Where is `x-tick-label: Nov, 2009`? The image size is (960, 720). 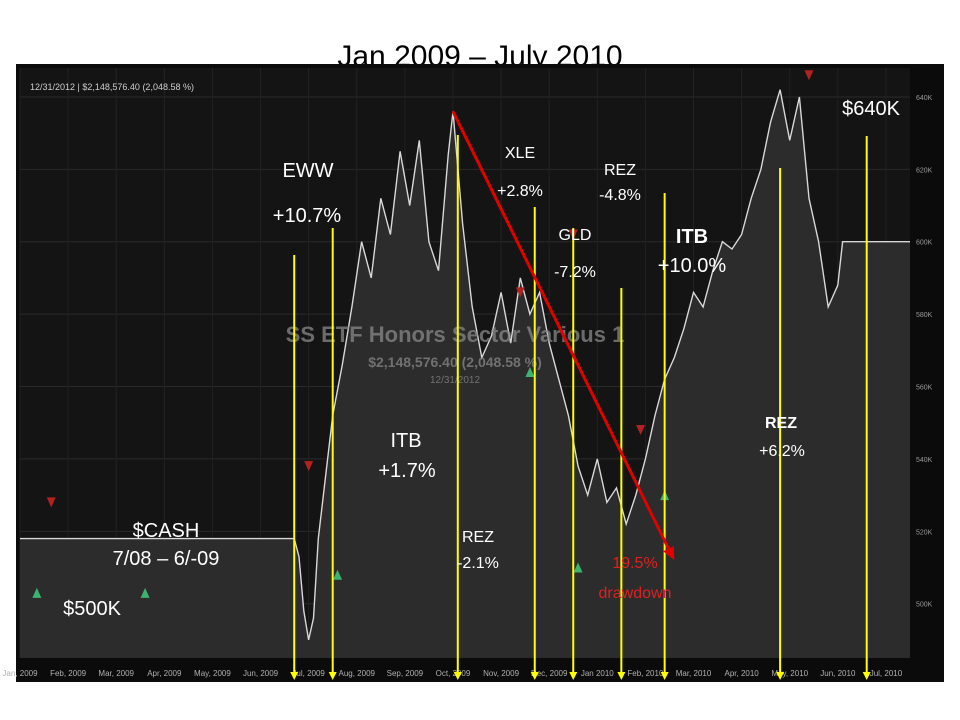 x-tick-label: Nov, 2009 is located at coordinates (501, 673).